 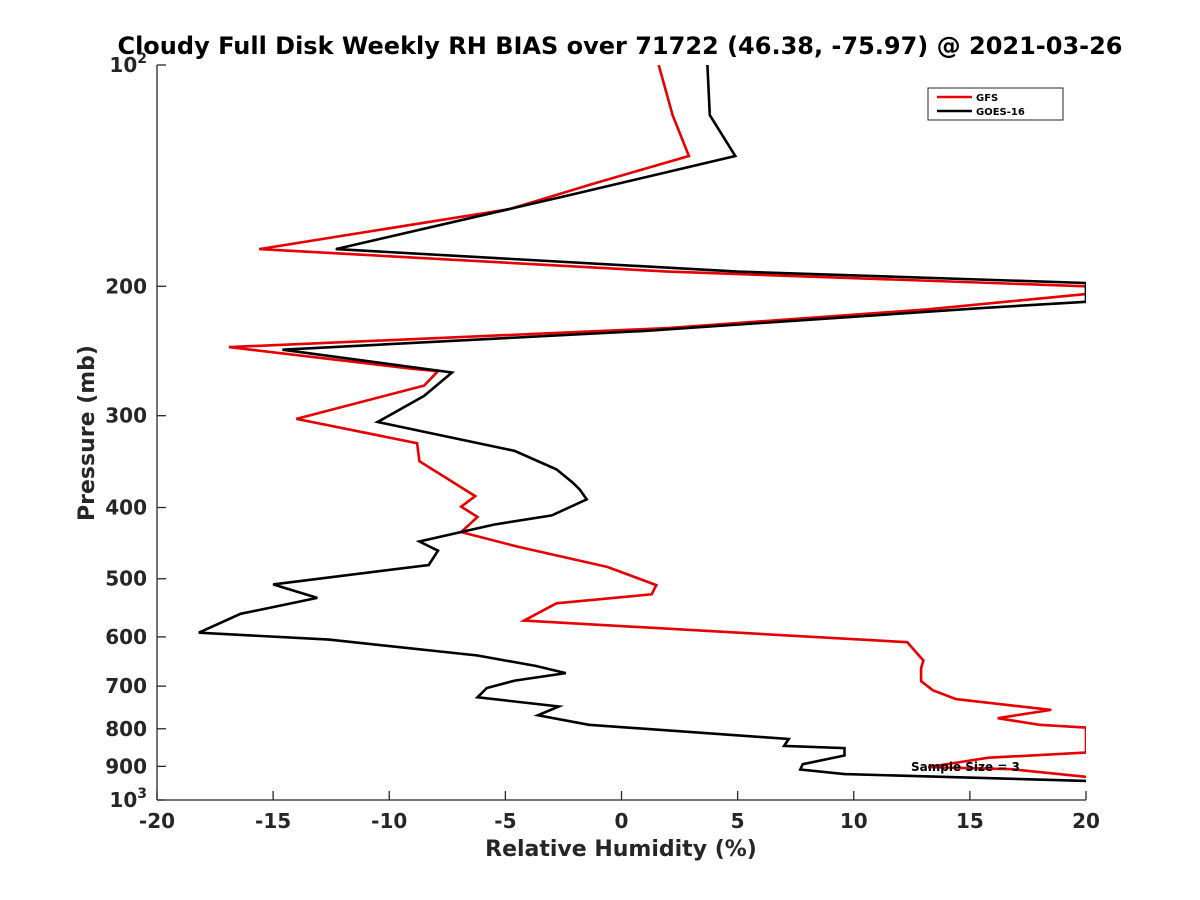 What do you see at coordinates (126, 416) in the screenshot?
I see `y-tick-label: 300` at bounding box center [126, 416].